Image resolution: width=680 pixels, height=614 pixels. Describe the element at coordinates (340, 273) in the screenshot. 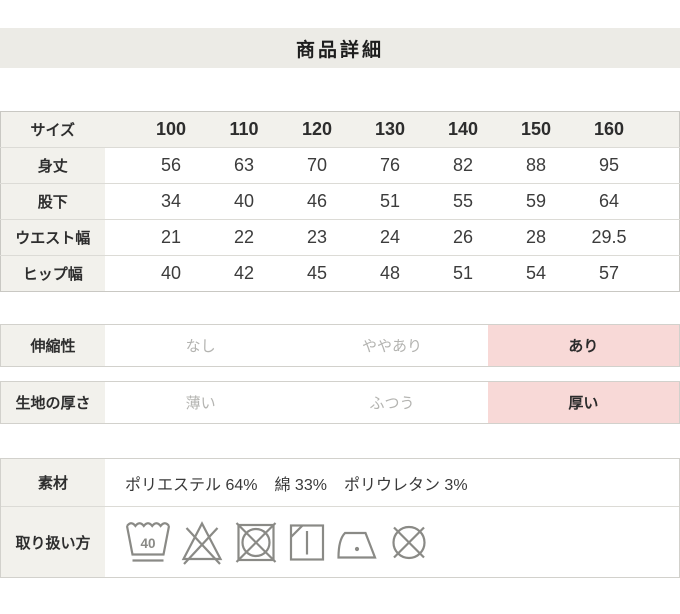

I see `spec-row: ヒップ幅 40 42 45 48 51 54 57` at that location.